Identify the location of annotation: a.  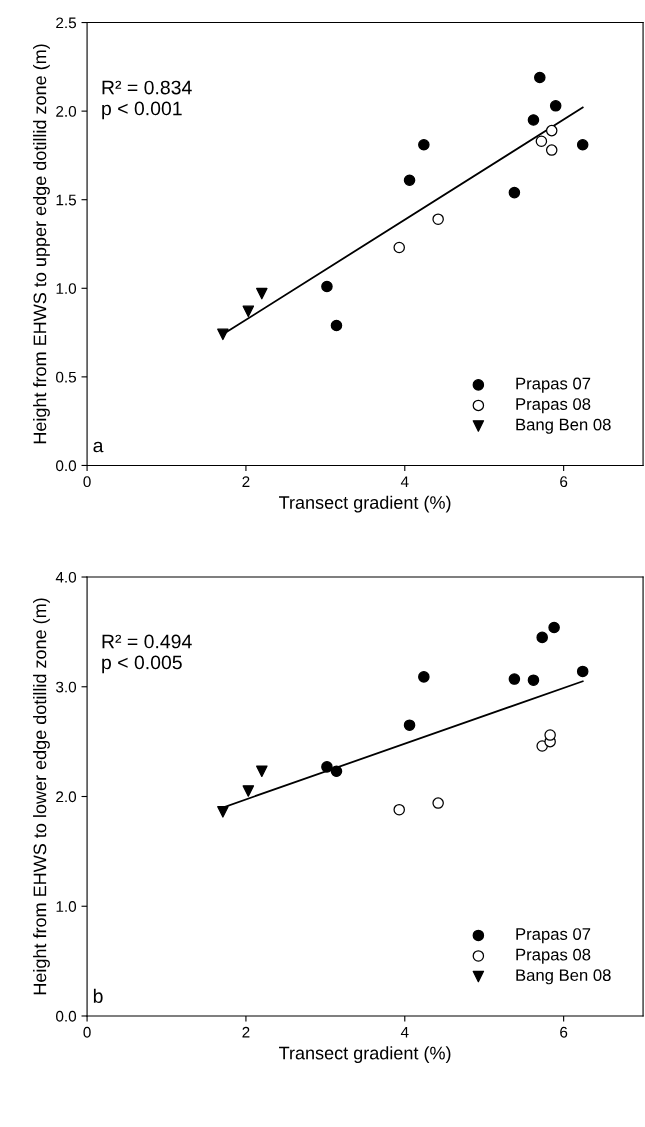
(98, 447).